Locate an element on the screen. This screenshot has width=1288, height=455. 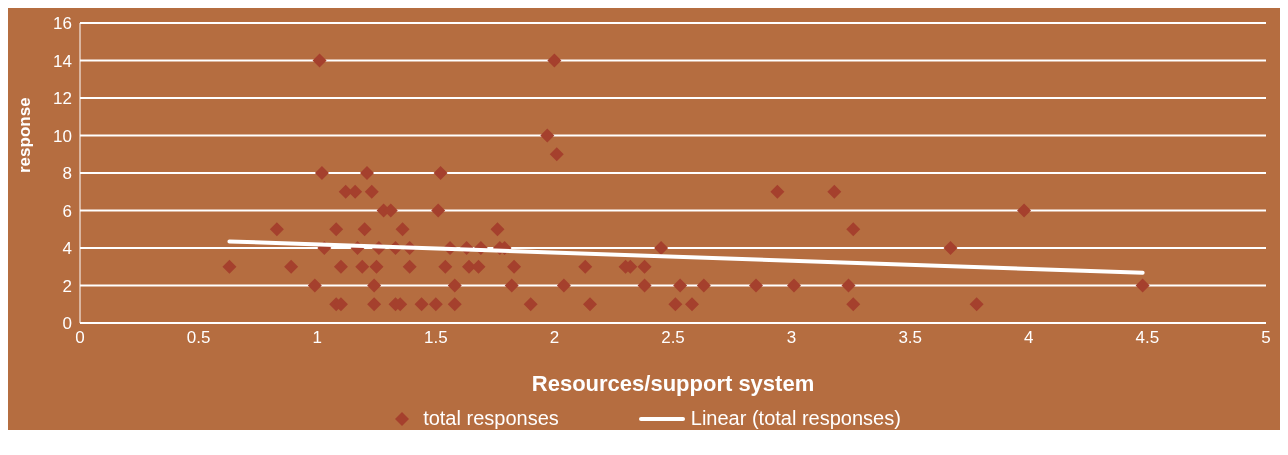
x-tick-label: 2.5 is located at coordinates (673, 338).